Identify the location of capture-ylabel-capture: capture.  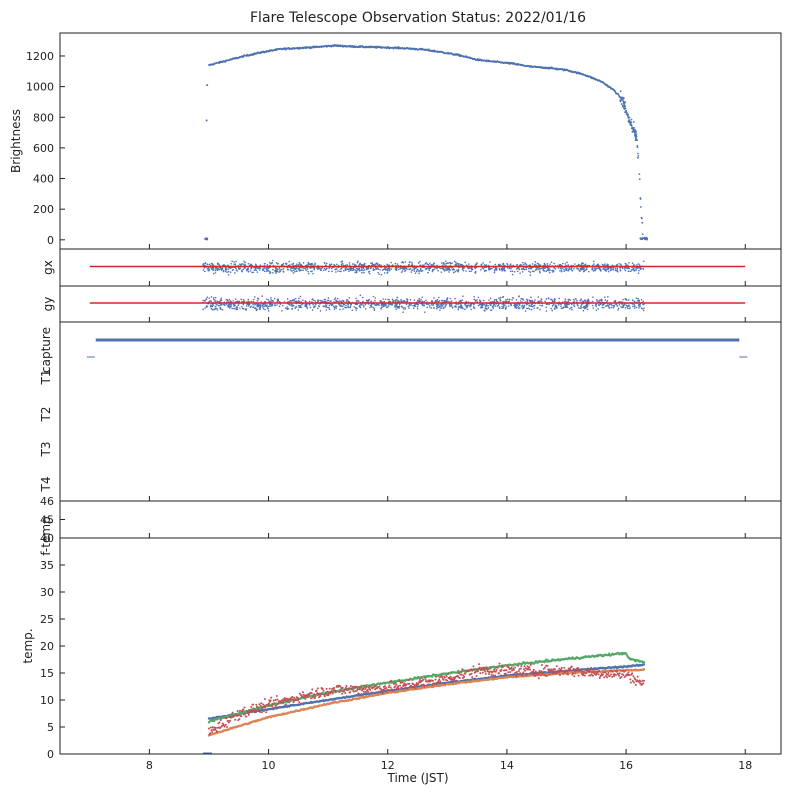
(46, 350).